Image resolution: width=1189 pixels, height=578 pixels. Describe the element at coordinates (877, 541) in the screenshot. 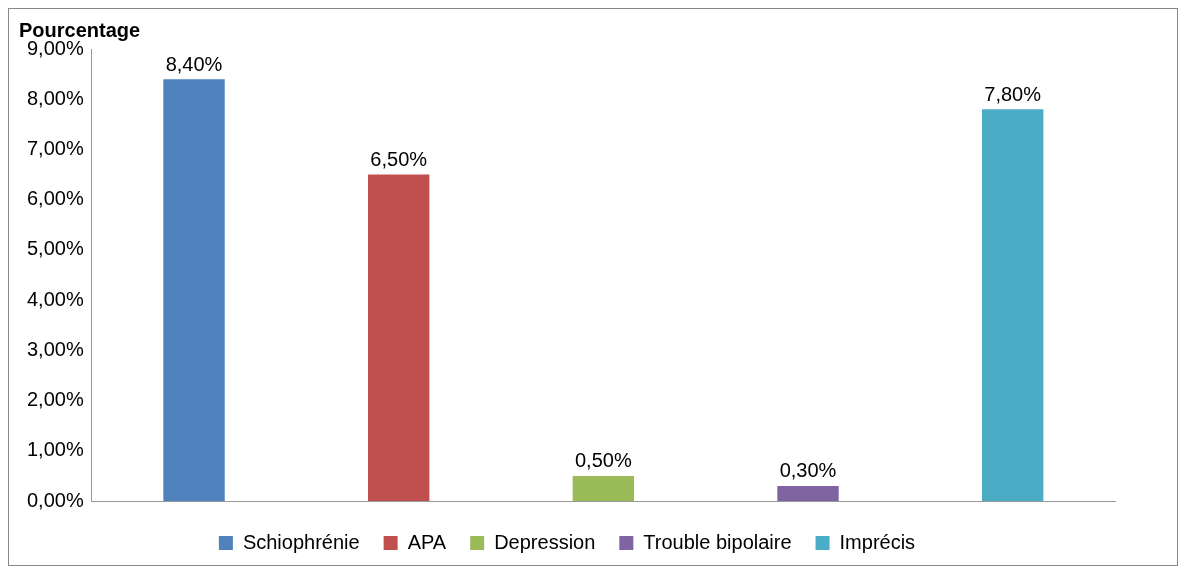

I see `legend-label: Imprécis` at that location.